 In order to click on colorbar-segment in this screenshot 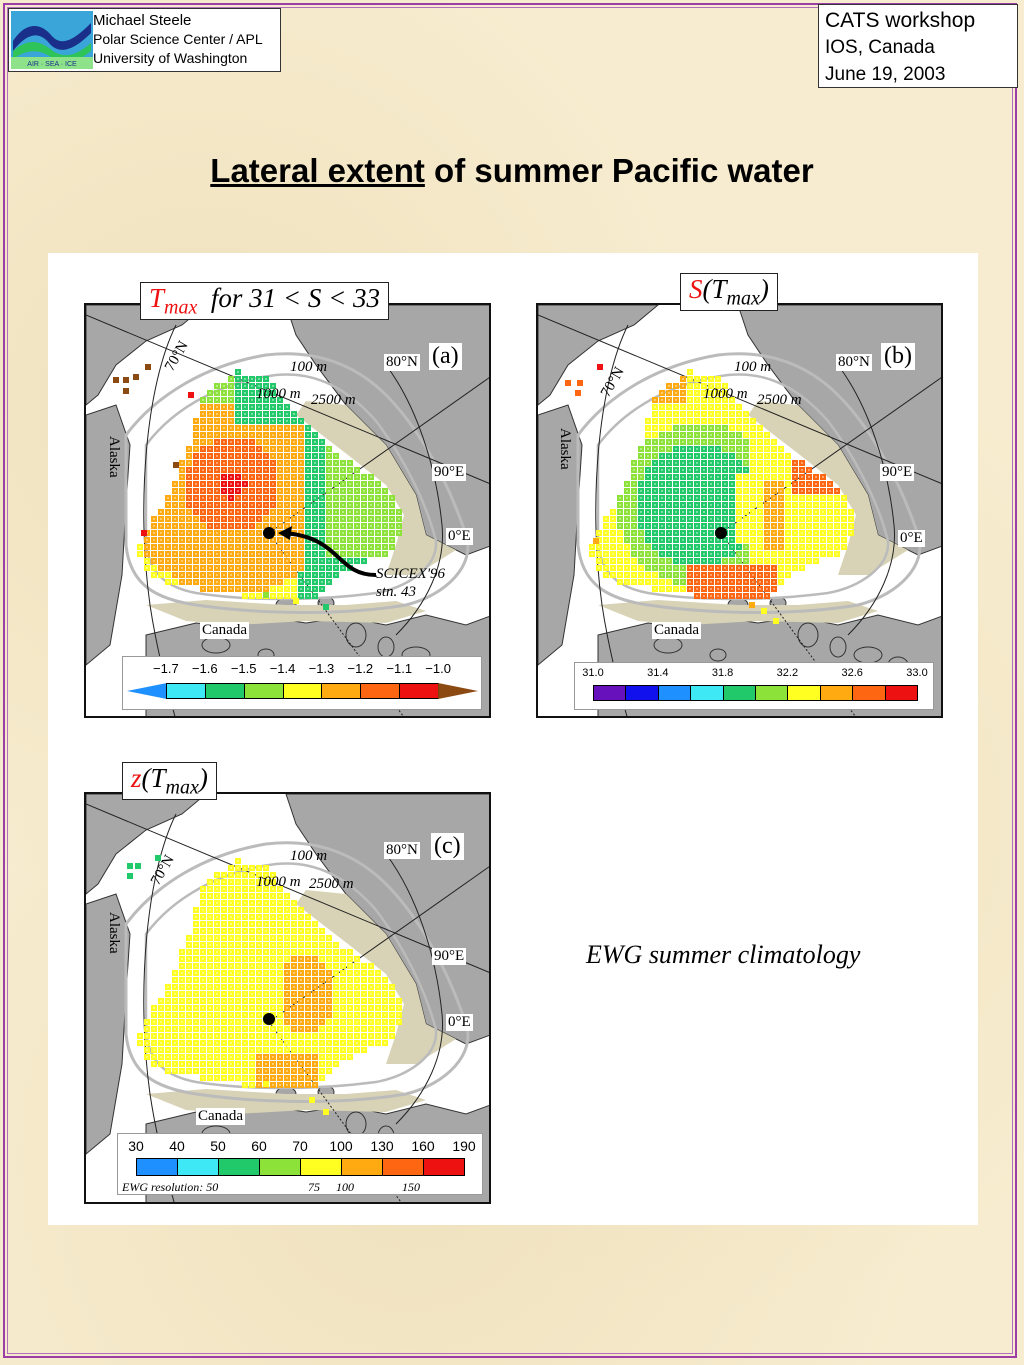, I will do `click(185, 691)`.